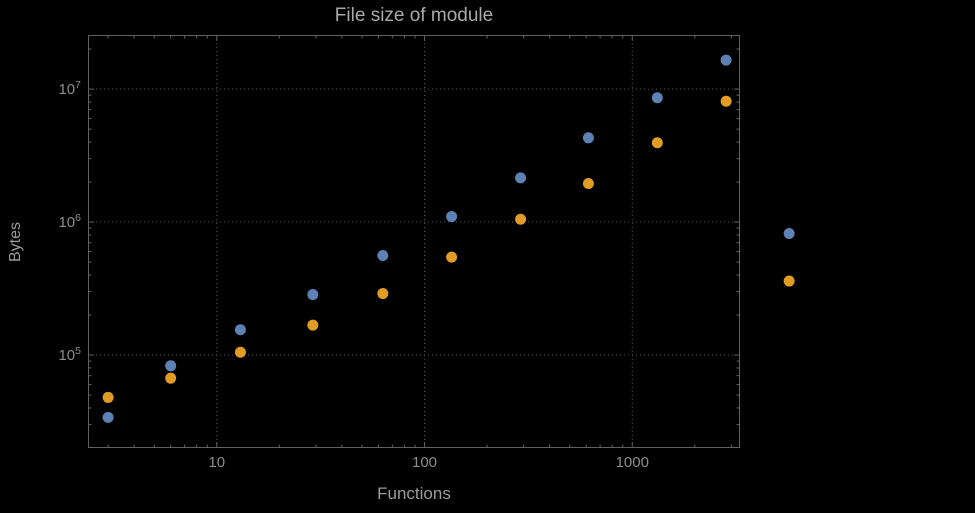  What do you see at coordinates (69, 221) in the screenshot?
I see `y-tick-label: 10⁶` at bounding box center [69, 221].